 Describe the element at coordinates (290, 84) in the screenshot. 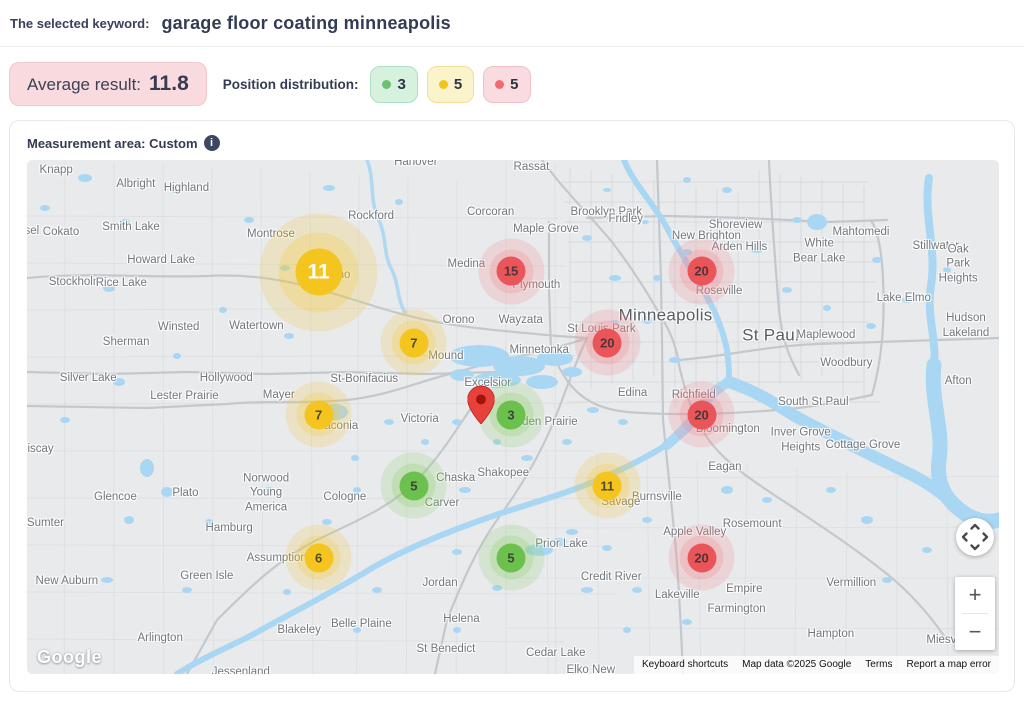

I see `position-distribution-label: Position distribution:` at that location.